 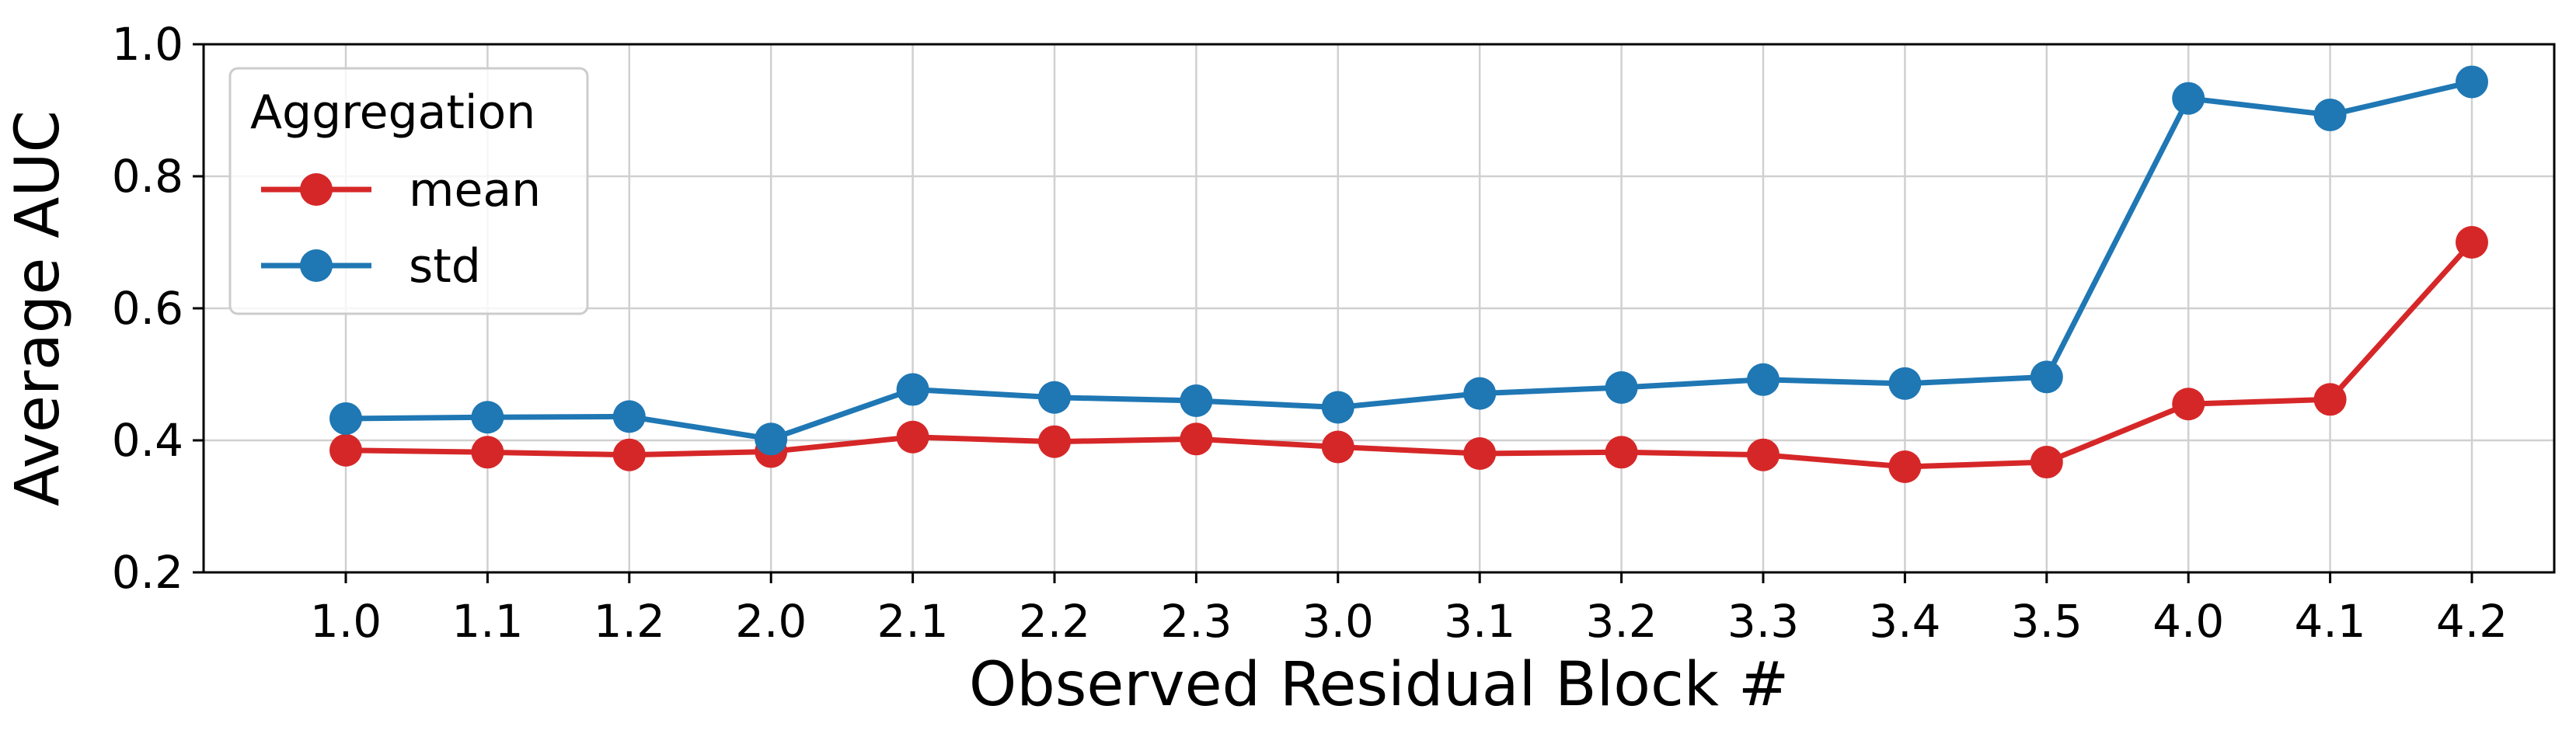 I want to click on x-tick-label: 3.3, so click(x=1763, y=621).